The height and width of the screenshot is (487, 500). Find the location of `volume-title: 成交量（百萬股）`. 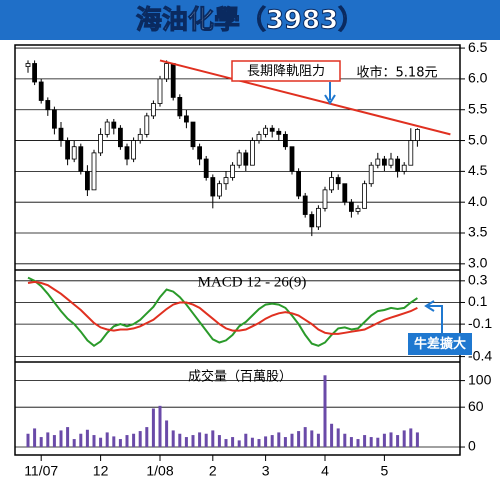

volume-title: 成交量（百萬股） is located at coordinates (240, 377).